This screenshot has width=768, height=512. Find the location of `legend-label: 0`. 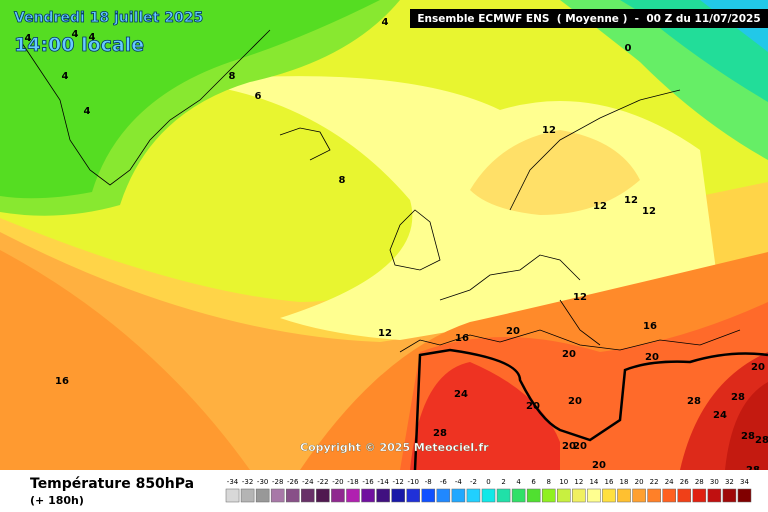

legend-label: 0 is located at coordinates (488, 482).